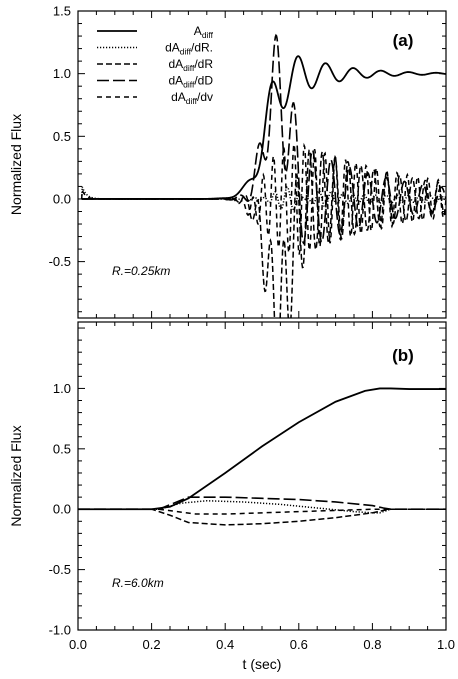 This screenshot has width=458, height=679. What do you see at coordinates (205, 97) in the screenshot?
I see `legend-entry-suffix: /dv` at bounding box center [205, 97].